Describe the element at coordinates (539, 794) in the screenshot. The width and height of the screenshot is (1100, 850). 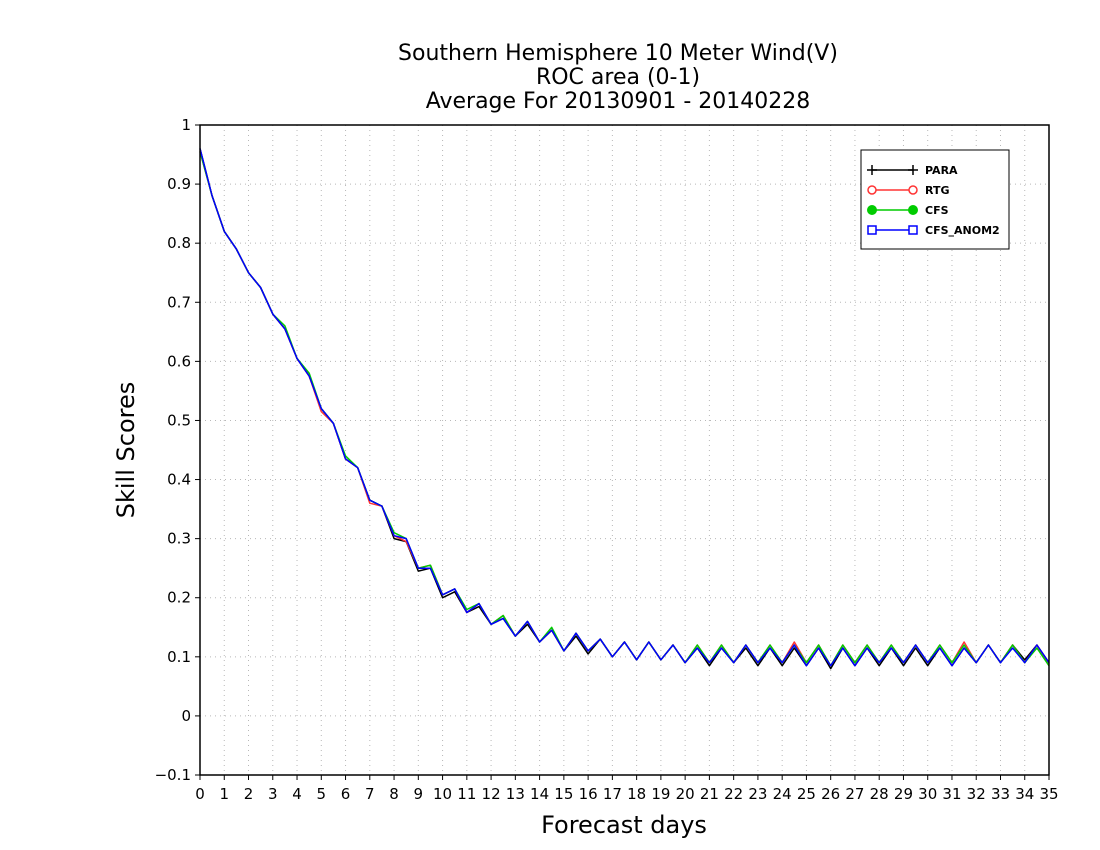
I see `x-tick-label: 14` at that location.